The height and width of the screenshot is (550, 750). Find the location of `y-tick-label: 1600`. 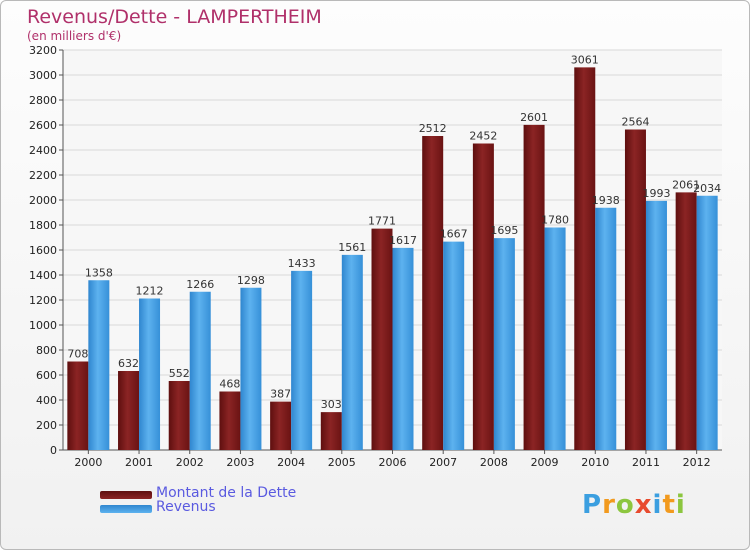

y-tick-label: 1600 is located at coordinates (43, 250).